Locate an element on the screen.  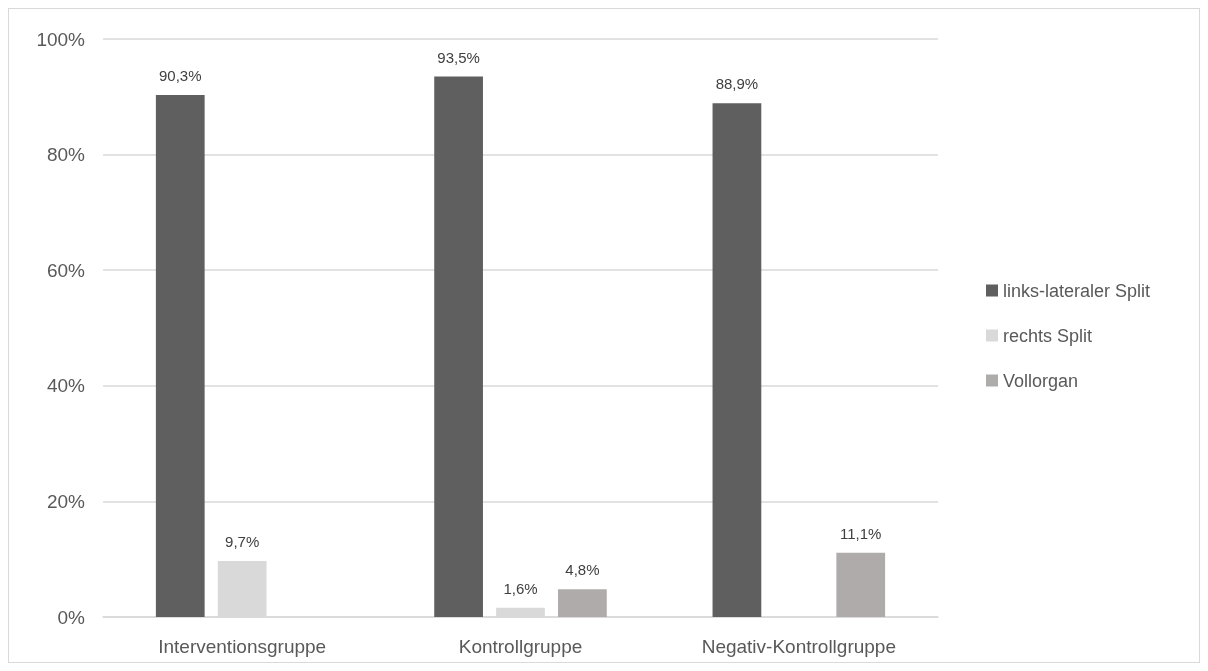
data-label: 88,9% is located at coordinates (737, 84).